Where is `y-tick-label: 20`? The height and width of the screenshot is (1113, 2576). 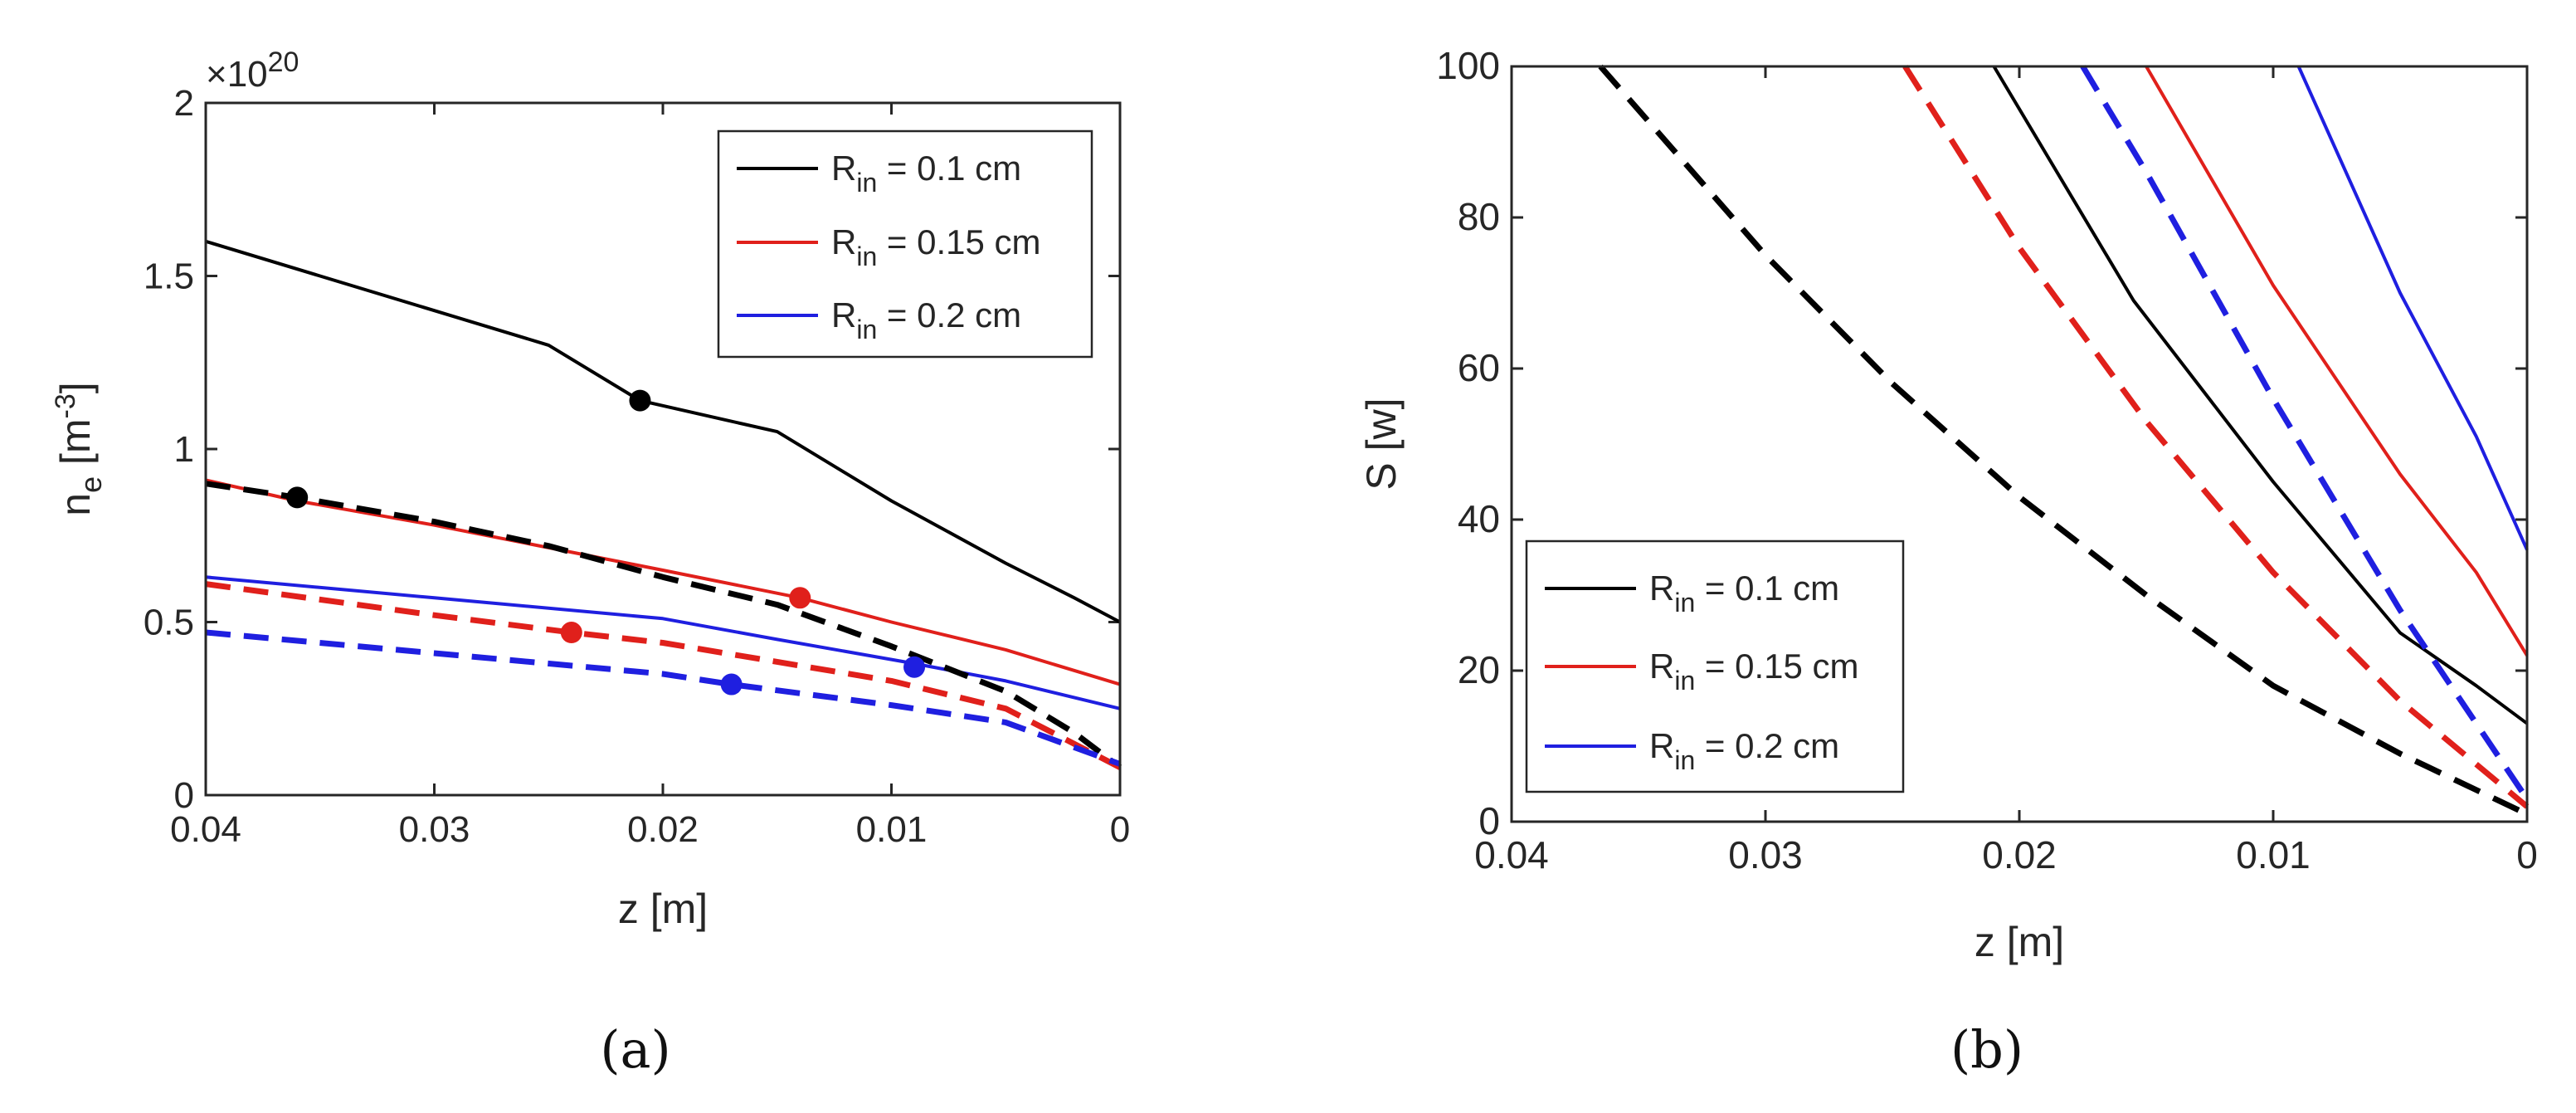 y-tick-label: 20 is located at coordinates (1479, 669).